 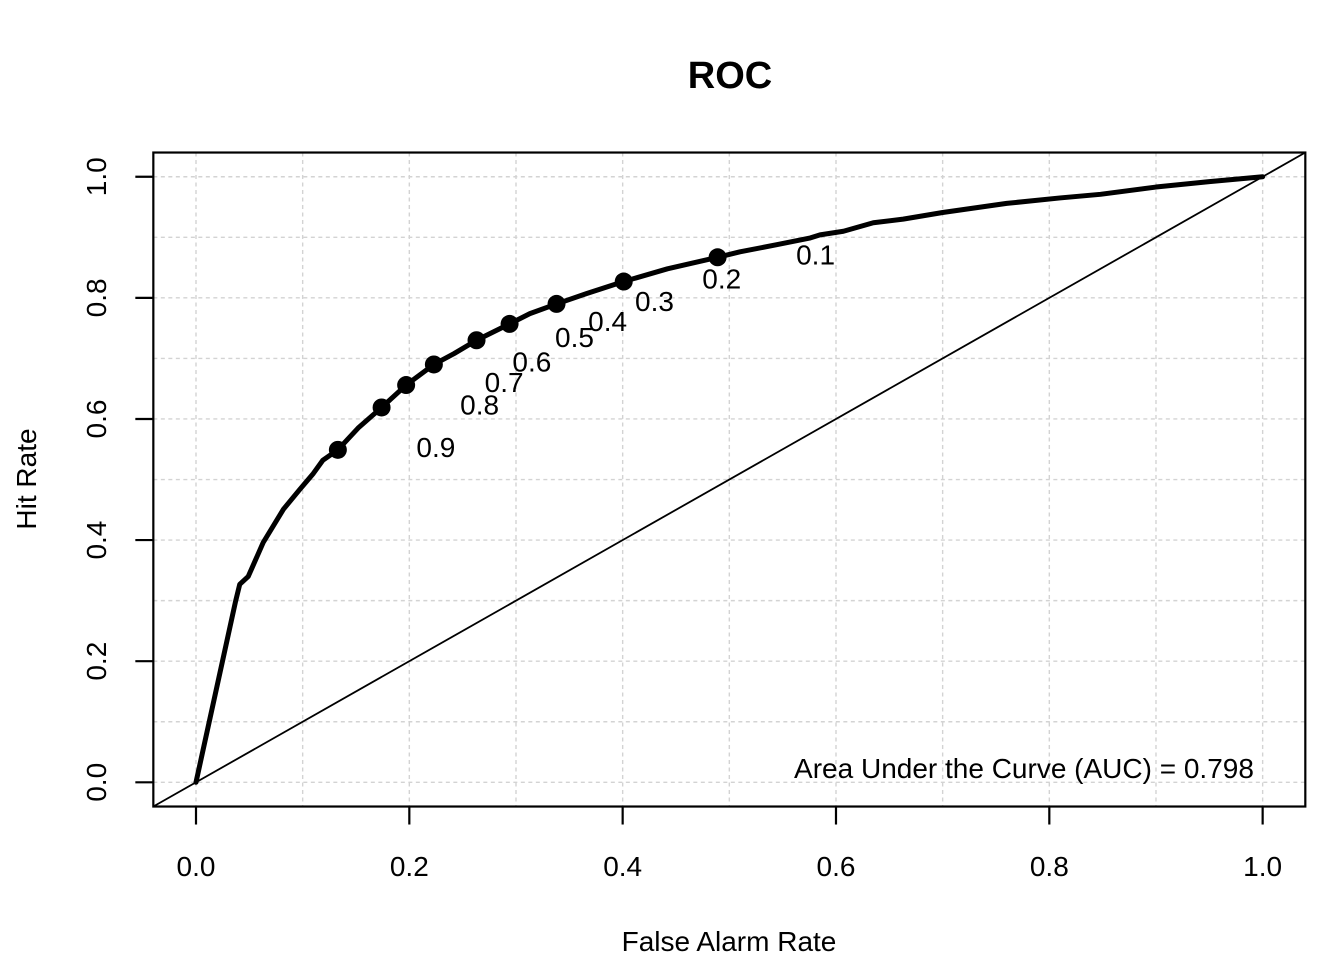 I want to click on y-tick-label: 0.4, so click(x=96, y=540).